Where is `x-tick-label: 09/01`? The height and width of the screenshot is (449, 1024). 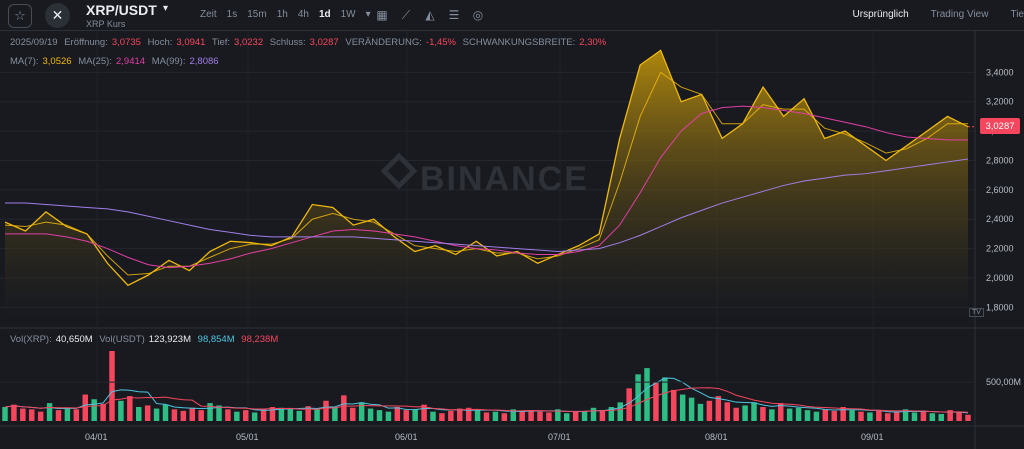 x-tick-label: 09/01 is located at coordinates (872, 437).